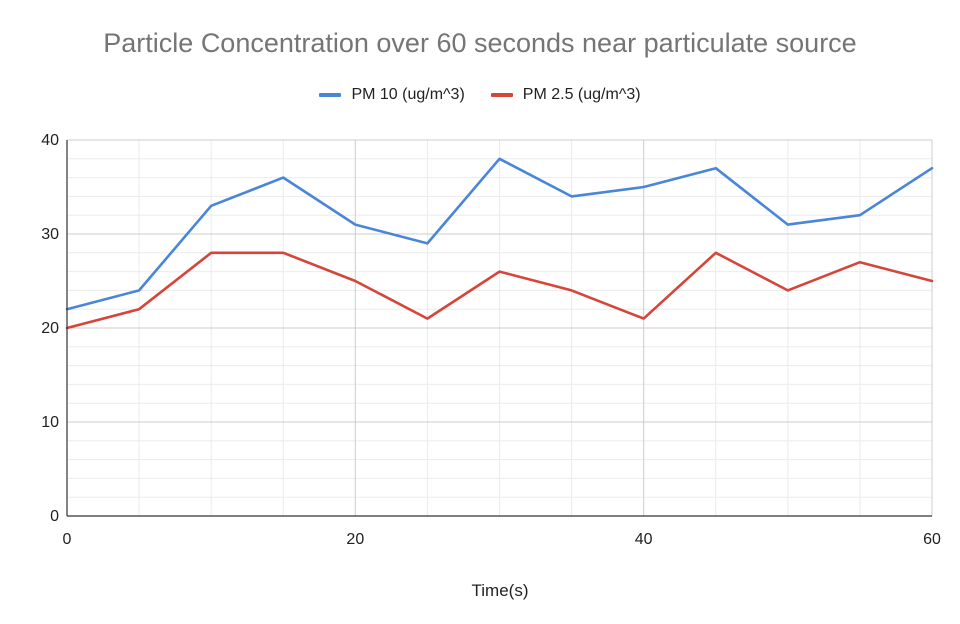  Describe the element at coordinates (500, 590) in the screenshot. I see `x-axis-title: Time(s)` at that location.